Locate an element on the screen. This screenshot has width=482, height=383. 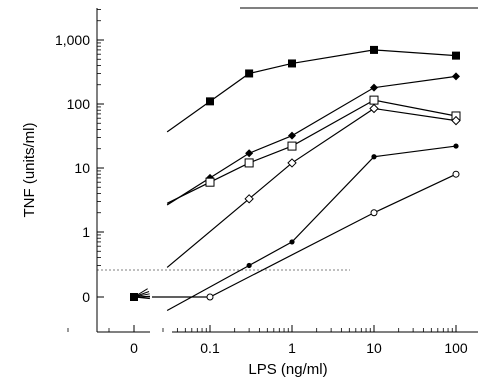
x-tick-label: 1 is located at coordinates (292, 348).